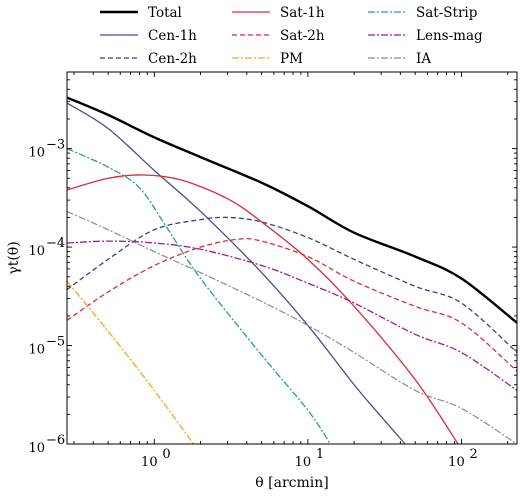 This screenshot has width=520, height=497. What do you see at coordinates (446, 13) in the screenshot?
I see `legend-label: Sat-Strip` at bounding box center [446, 13].